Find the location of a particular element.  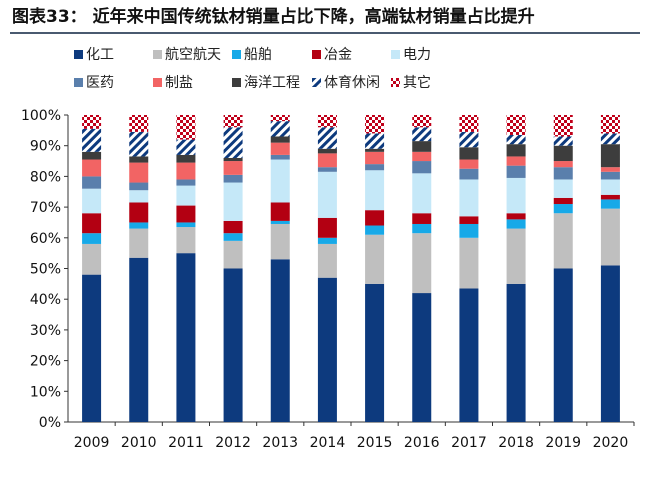

legend-label: 制盐 is located at coordinates (179, 83).